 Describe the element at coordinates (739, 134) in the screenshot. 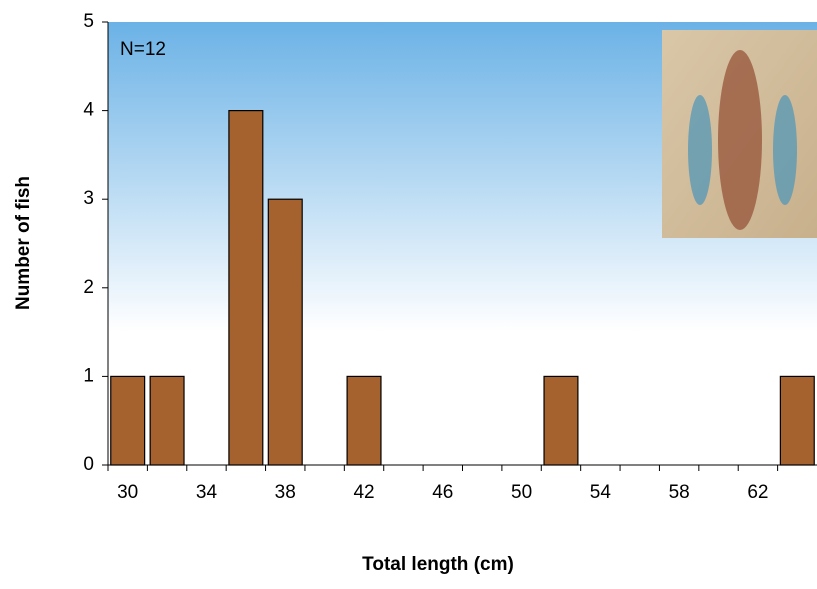

I see `inset-image` at that location.